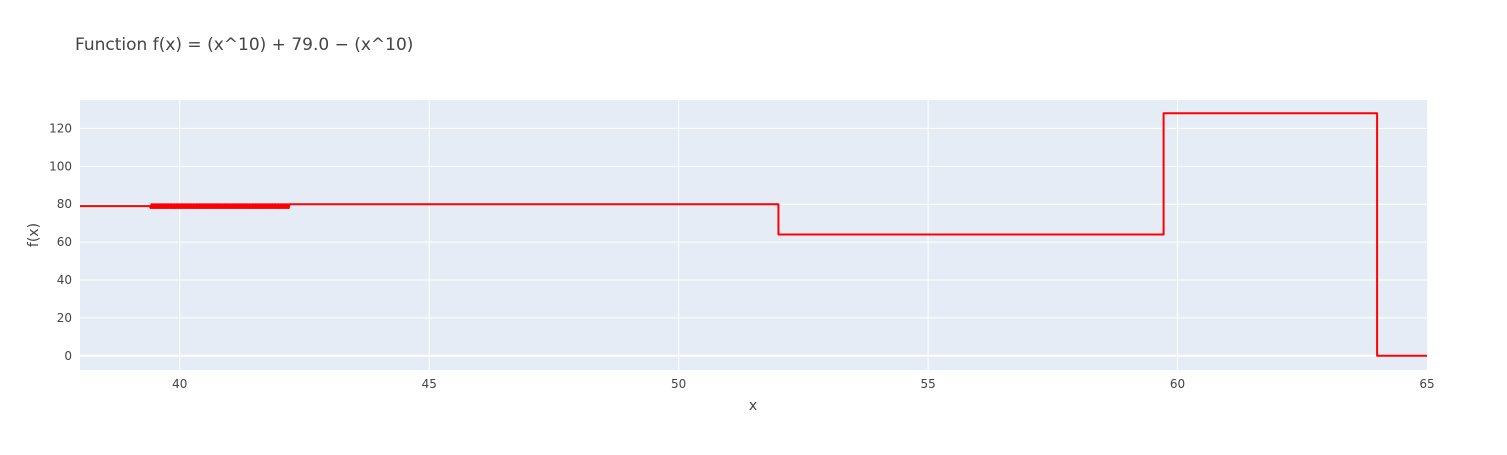  I want to click on x-tick-label: 65, so click(1426, 384).